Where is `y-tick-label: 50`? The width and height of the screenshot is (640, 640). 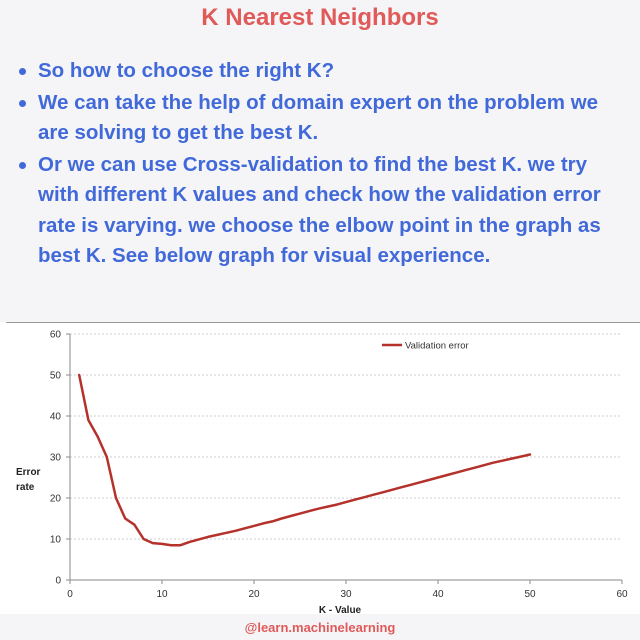 y-tick-label: 50 is located at coordinates (56, 376).